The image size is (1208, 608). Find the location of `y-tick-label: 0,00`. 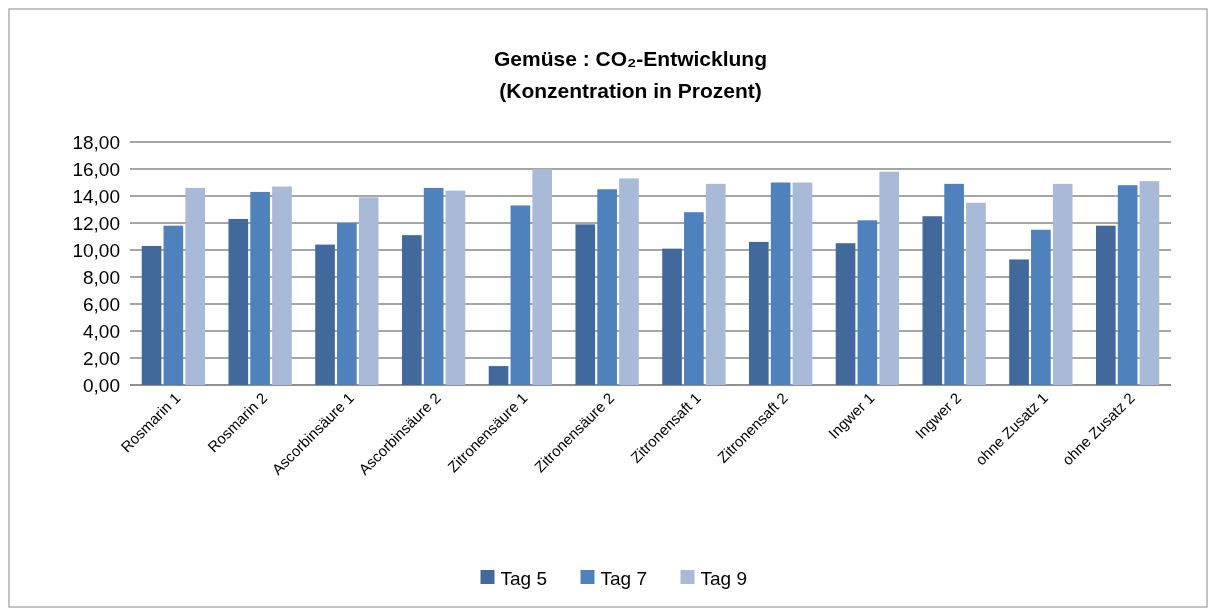

y-tick-label: 0,00 is located at coordinates (101, 385).